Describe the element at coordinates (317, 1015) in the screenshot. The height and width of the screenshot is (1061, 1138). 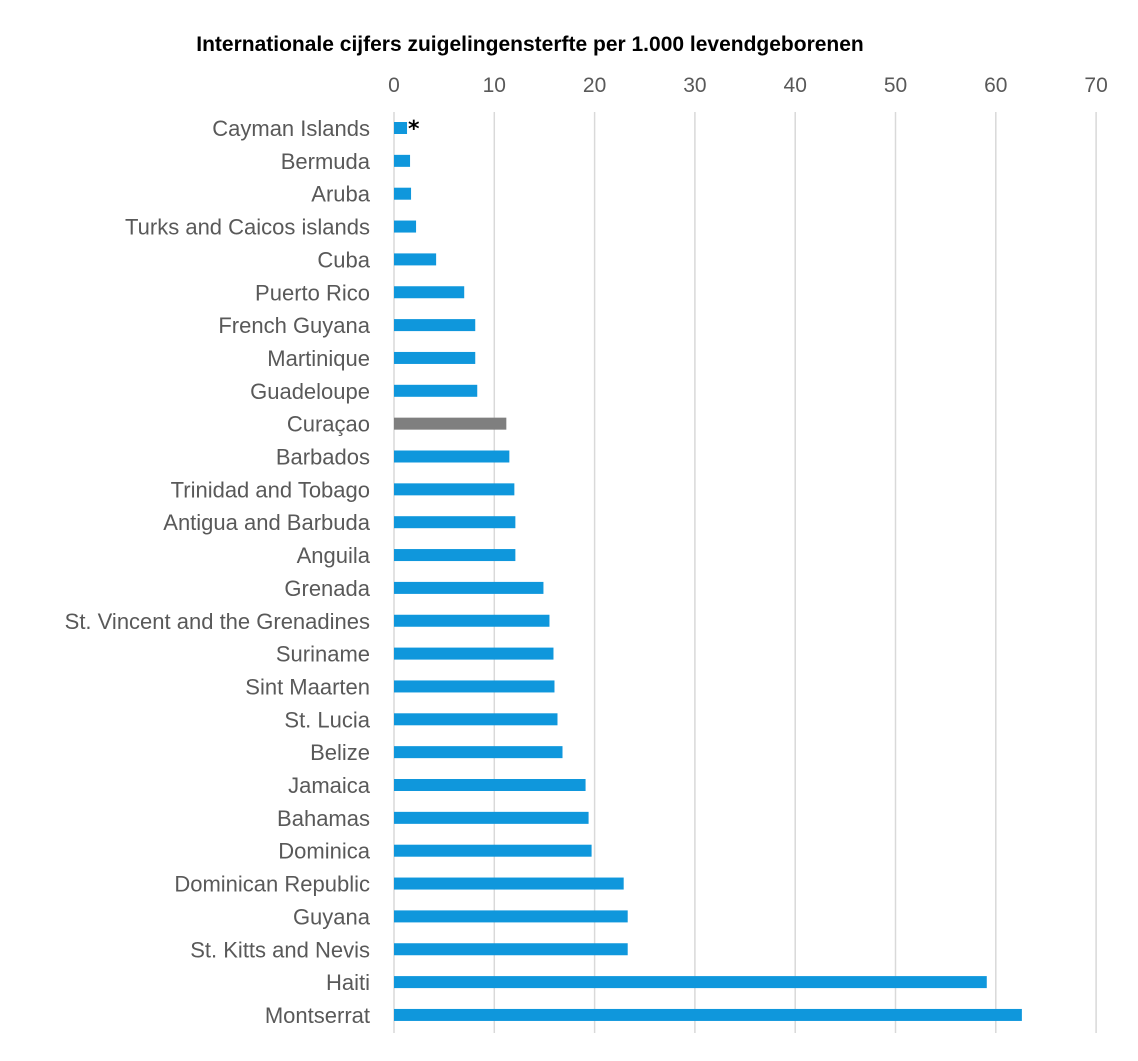
I see `category-label: Montserrat` at that location.